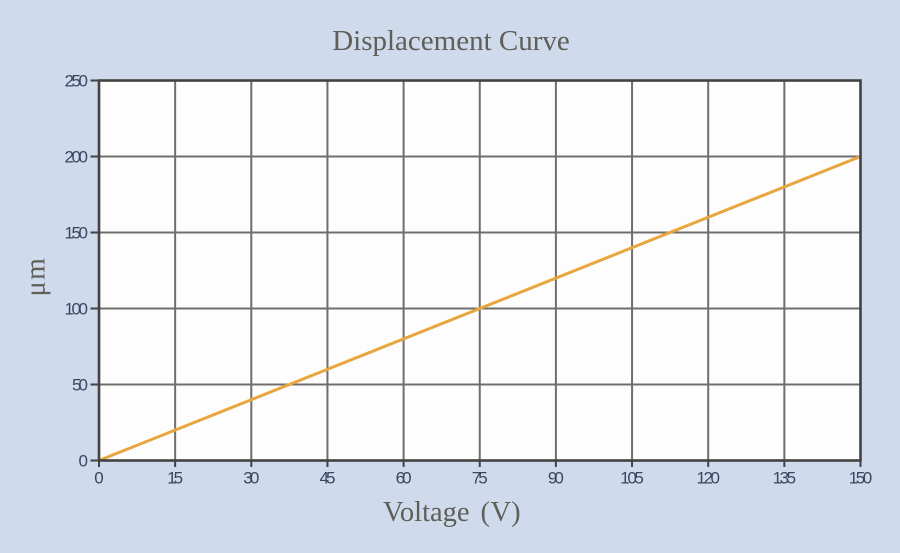 Image resolution: width=900 pixels, height=553 pixels. I want to click on svg-text: 75, so click(480, 478).